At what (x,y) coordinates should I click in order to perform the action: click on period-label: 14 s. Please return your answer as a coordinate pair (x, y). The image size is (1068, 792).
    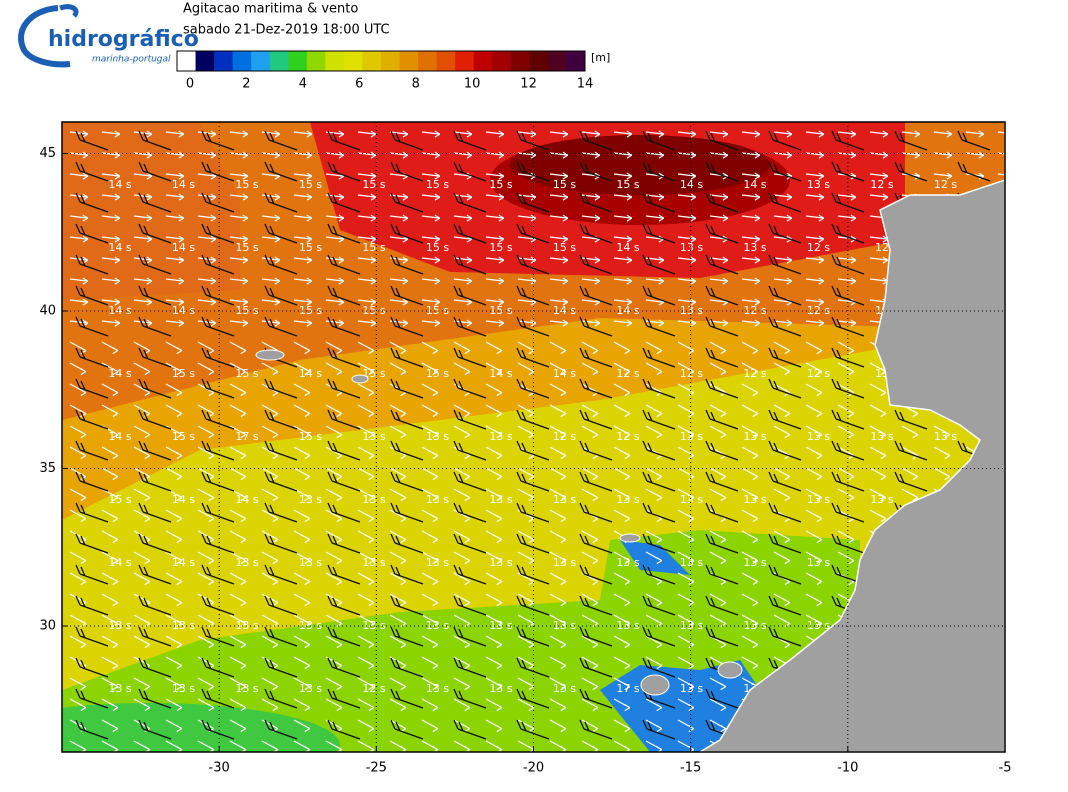
    Looking at the image, I should click on (183, 184).